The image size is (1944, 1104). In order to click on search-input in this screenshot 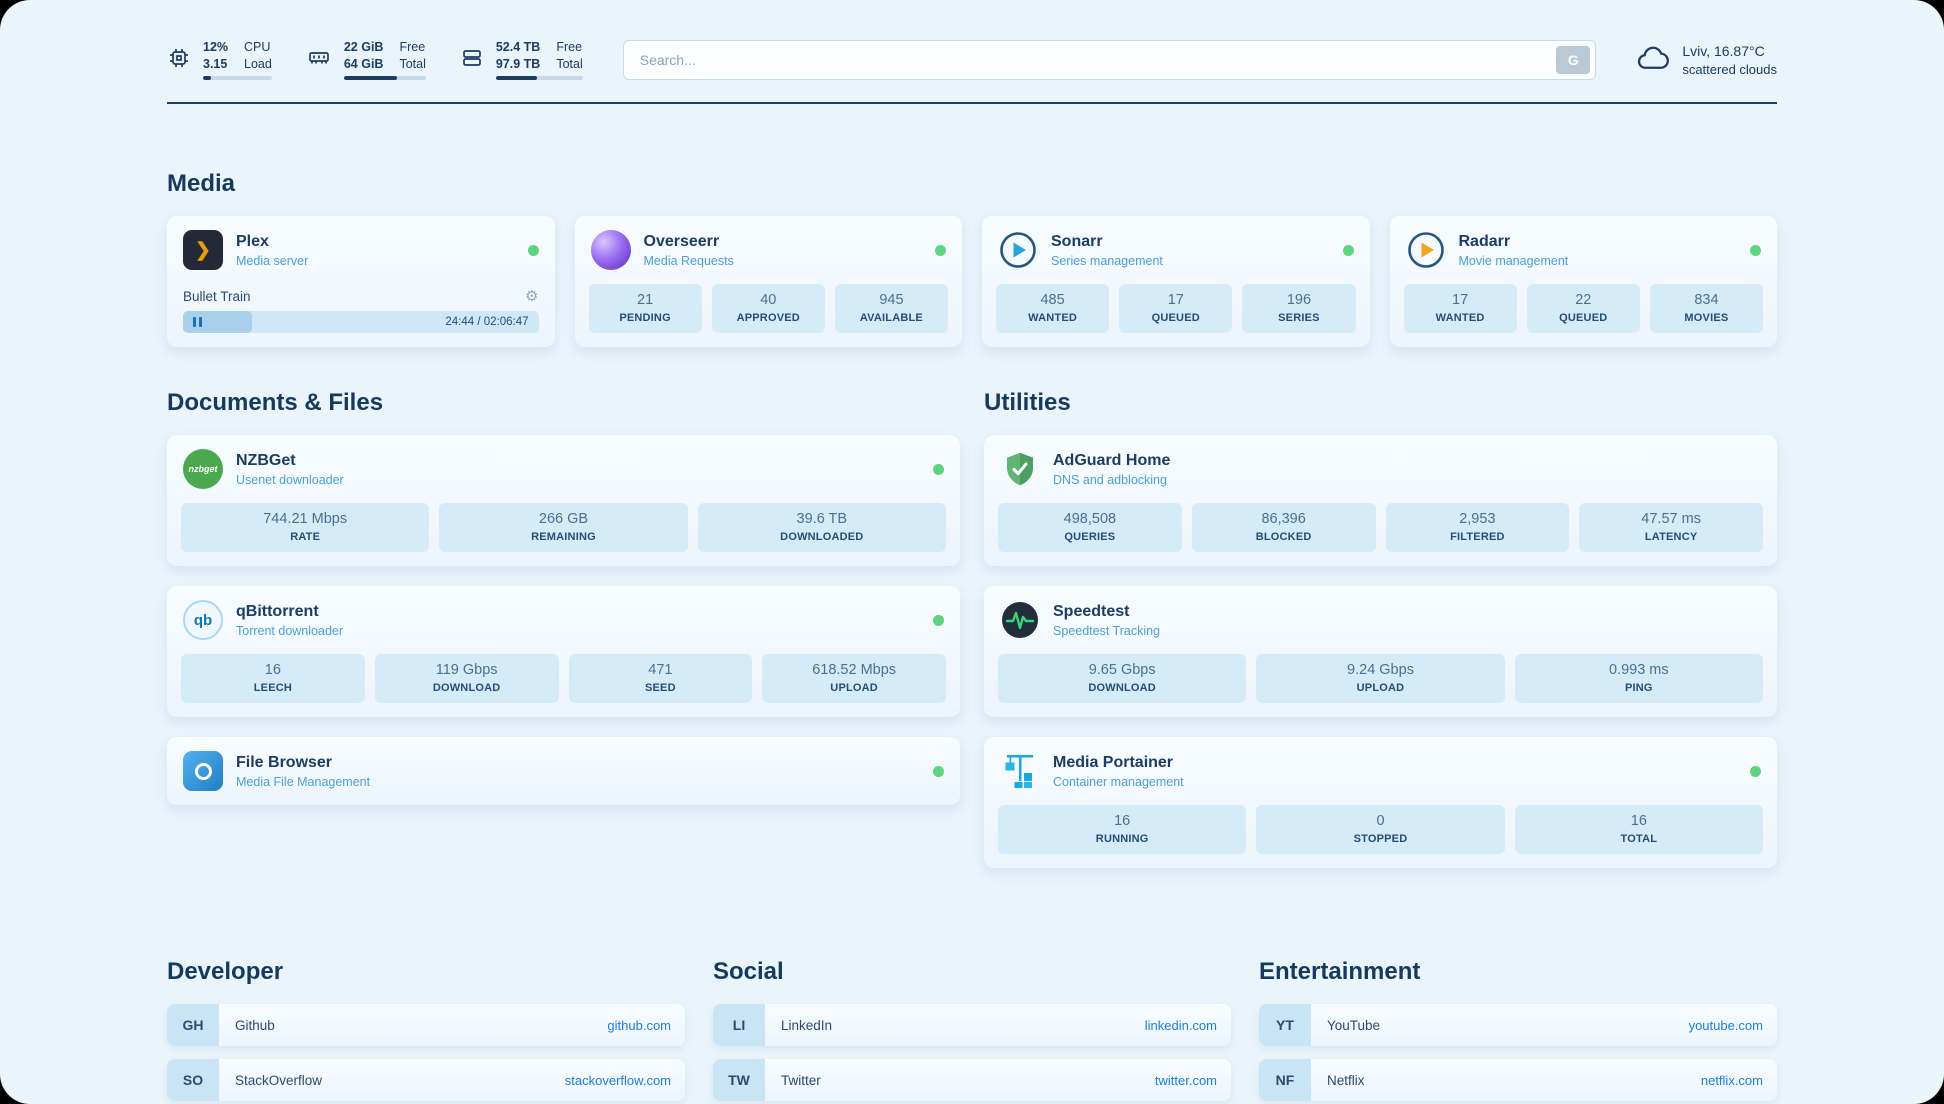, I will do `click(1109, 60)`.